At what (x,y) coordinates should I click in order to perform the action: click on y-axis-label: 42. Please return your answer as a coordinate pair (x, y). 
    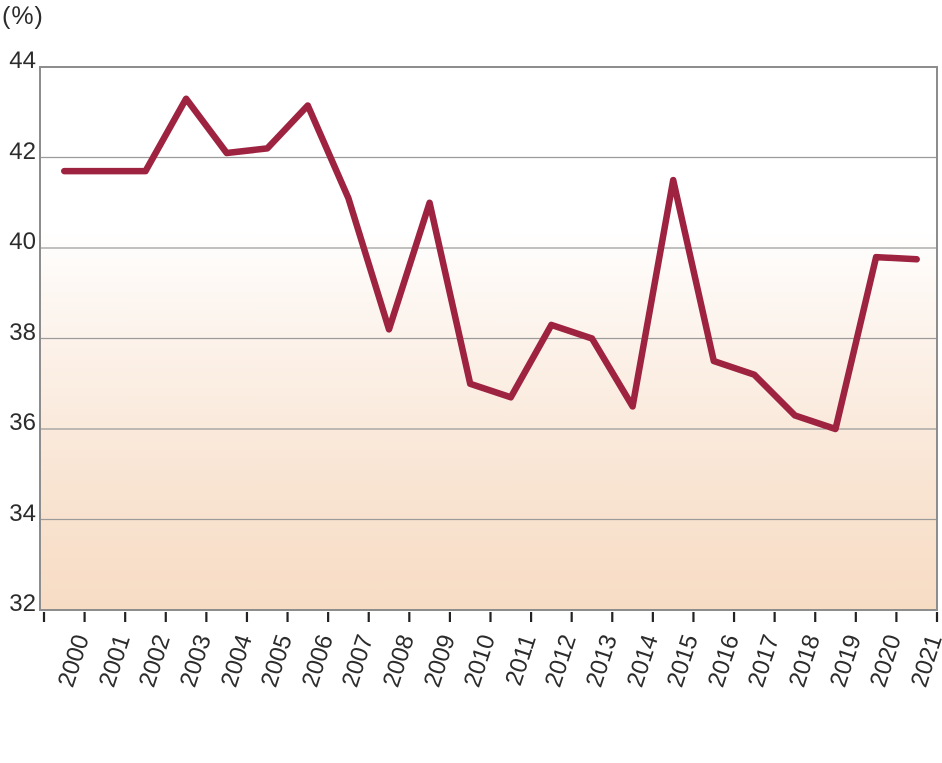
    Looking at the image, I should click on (22, 151).